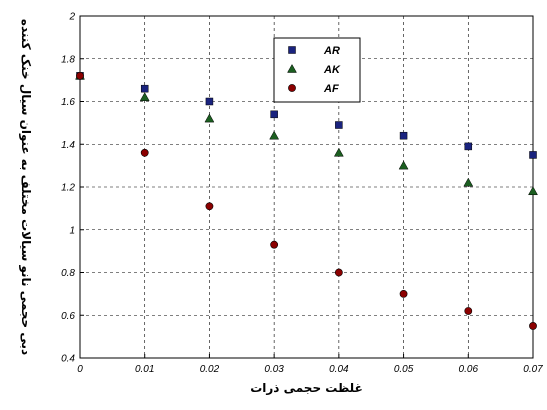 The width and height of the screenshot is (547, 410). I want to click on x-tick-label: 0.06, so click(469, 369).